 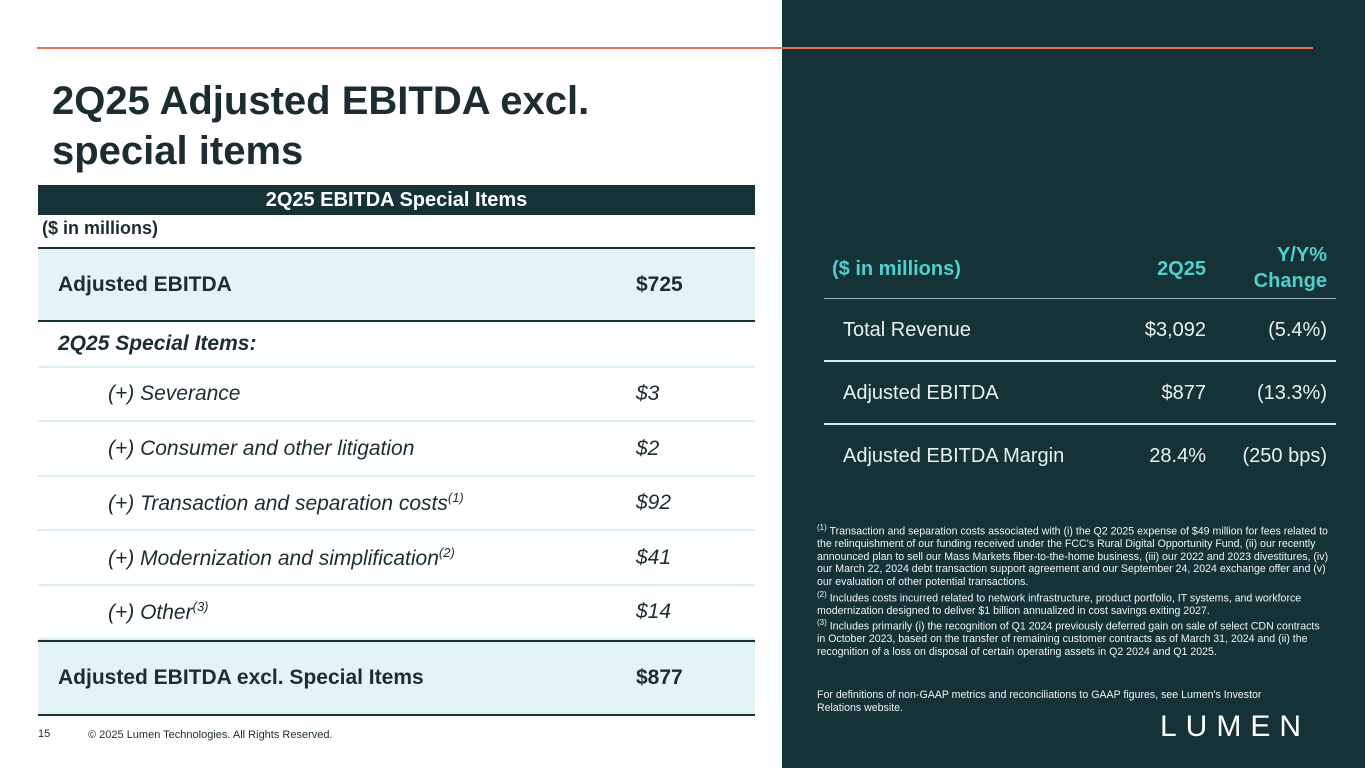 What do you see at coordinates (675, 48) in the screenshot?
I see `accent-rule` at bounding box center [675, 48].